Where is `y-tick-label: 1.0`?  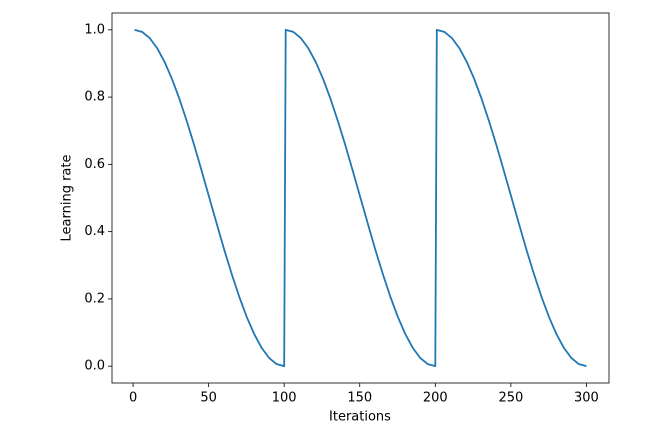 y-tick-label: 1.0 is located at coordinates (94, 29).